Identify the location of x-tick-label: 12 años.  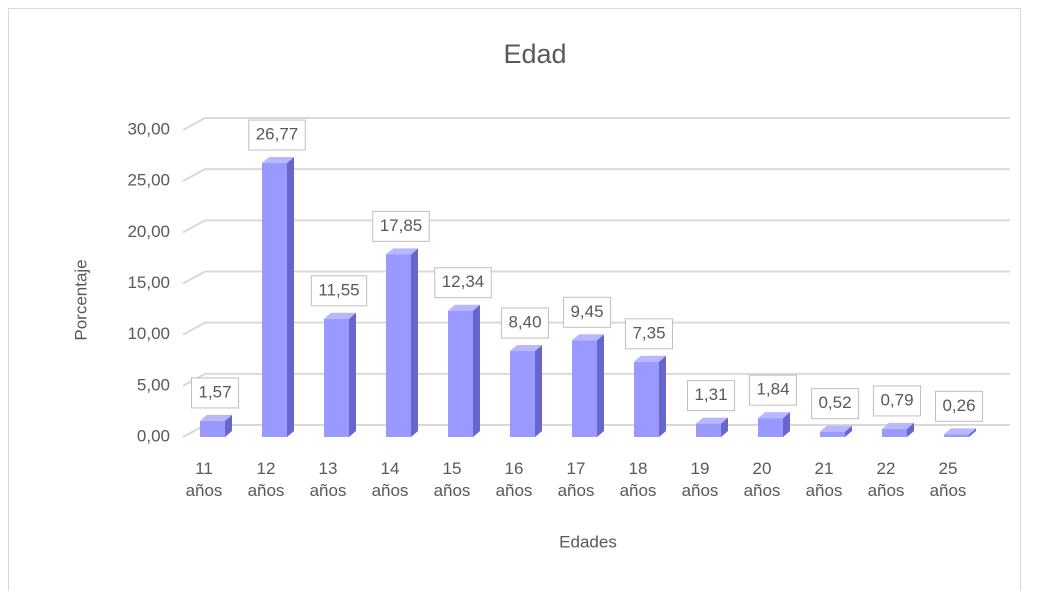
(266, 479).